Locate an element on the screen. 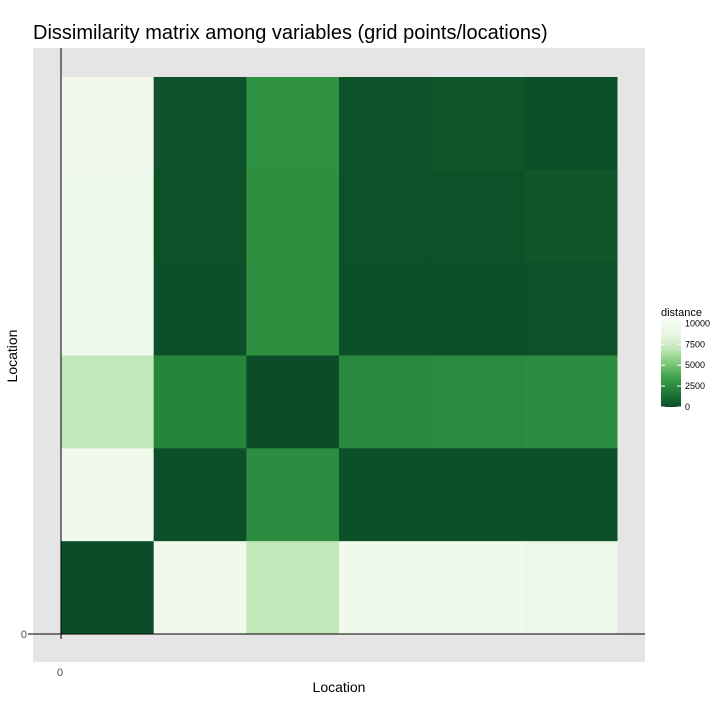 The width and height of the screenshot is (720, 720). heatmap-cell-r0-c1 is located at coordinates (200, 124).